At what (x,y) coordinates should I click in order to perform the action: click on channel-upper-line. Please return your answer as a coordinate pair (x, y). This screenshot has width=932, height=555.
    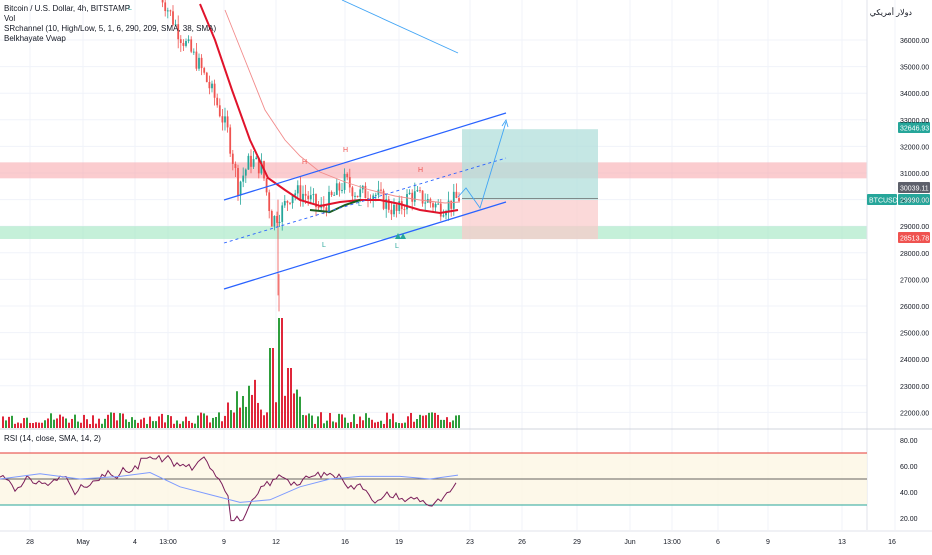
    Looking at the image, I should click on (365, 156).